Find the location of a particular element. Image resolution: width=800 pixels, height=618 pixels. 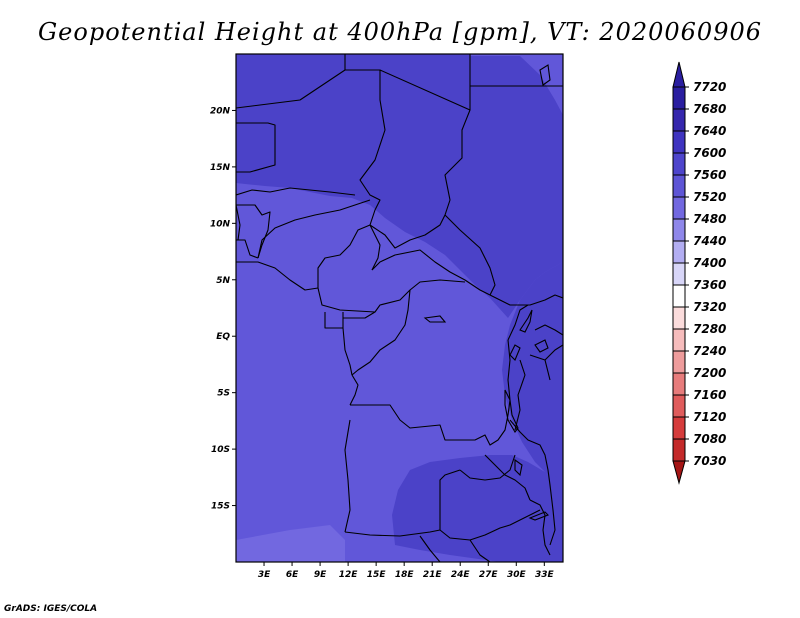

colorbar-level-label: 7720 is located at coordinates (709, 87).